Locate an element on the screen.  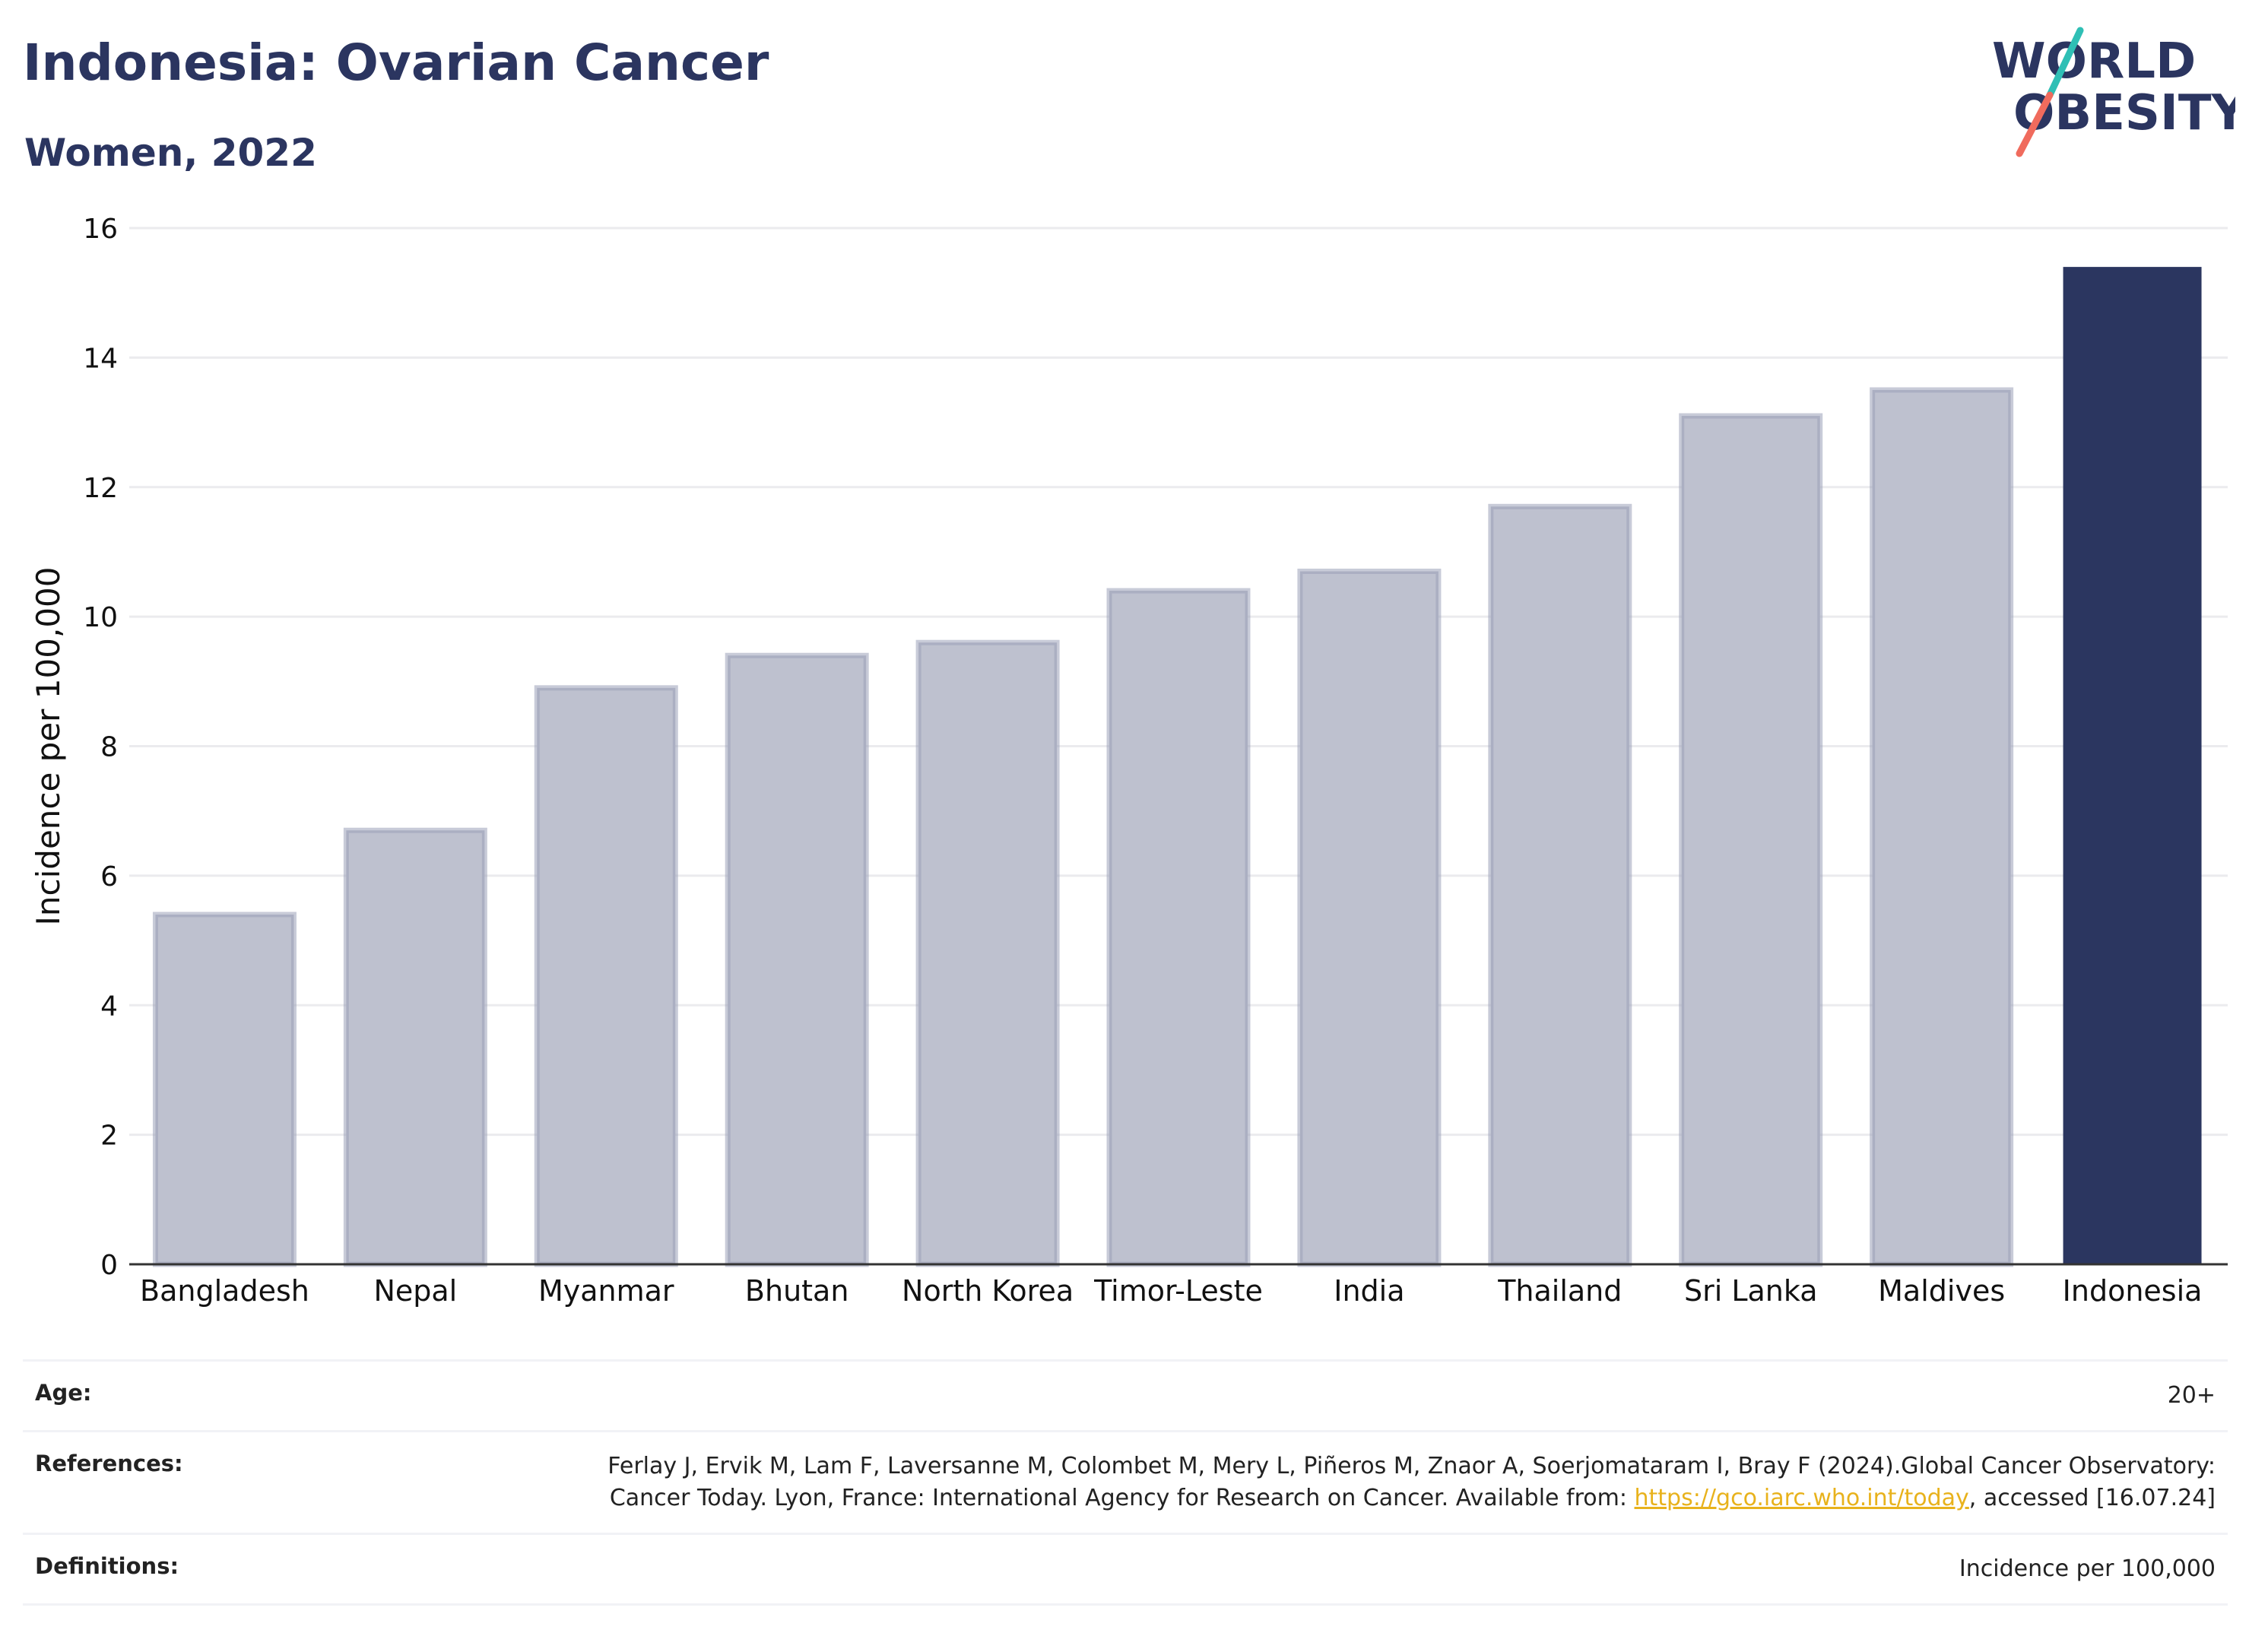
bar-sri-lanka is located at coordinates (1751, 840).